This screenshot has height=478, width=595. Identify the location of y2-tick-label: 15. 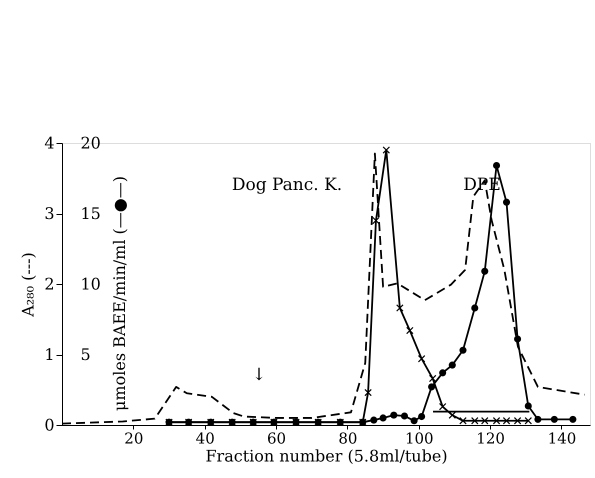
(90, 213).